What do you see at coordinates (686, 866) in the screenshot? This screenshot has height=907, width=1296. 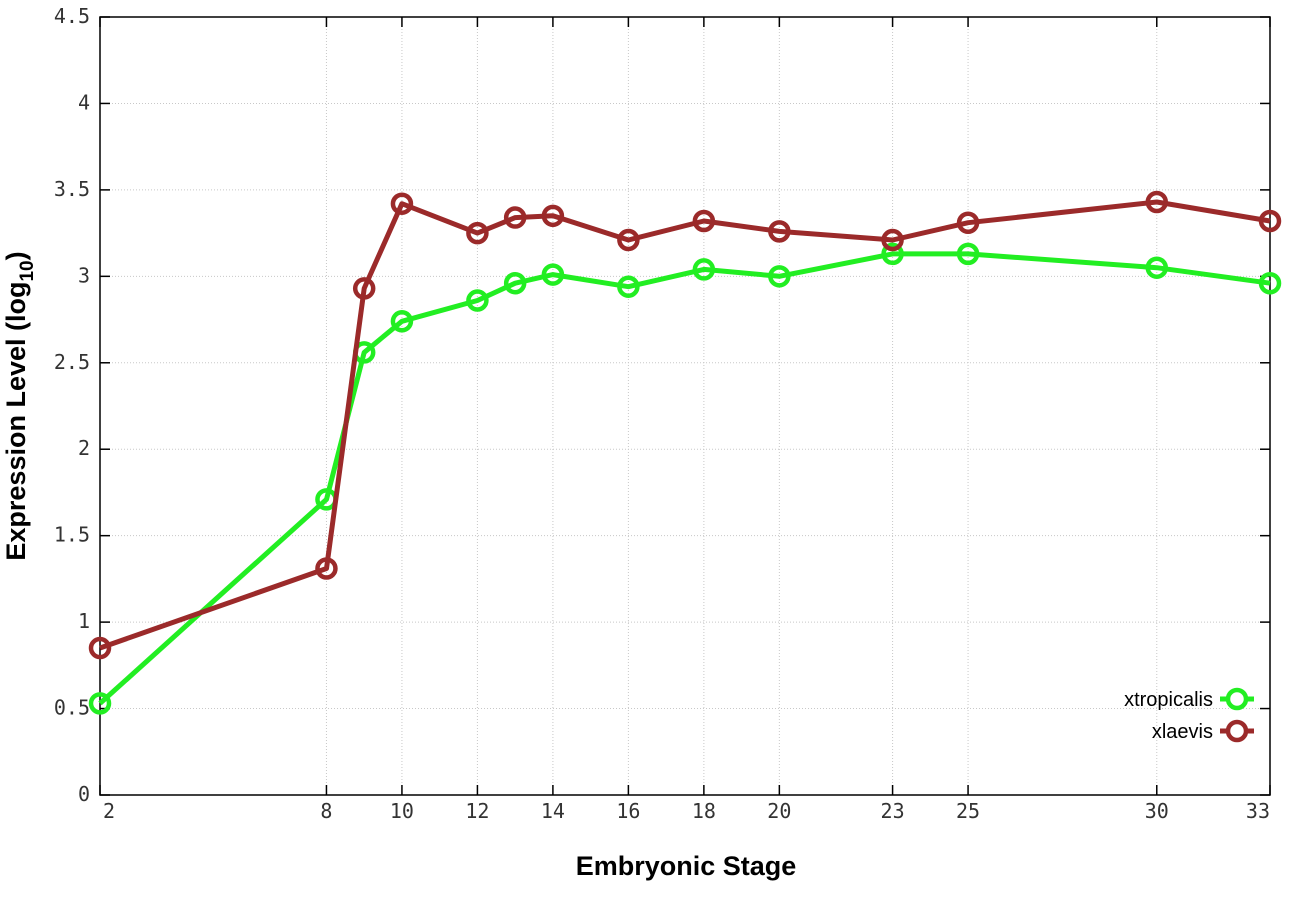 I see `x-axis-title: Embryonic Stage` at bounding box center [686, 866].